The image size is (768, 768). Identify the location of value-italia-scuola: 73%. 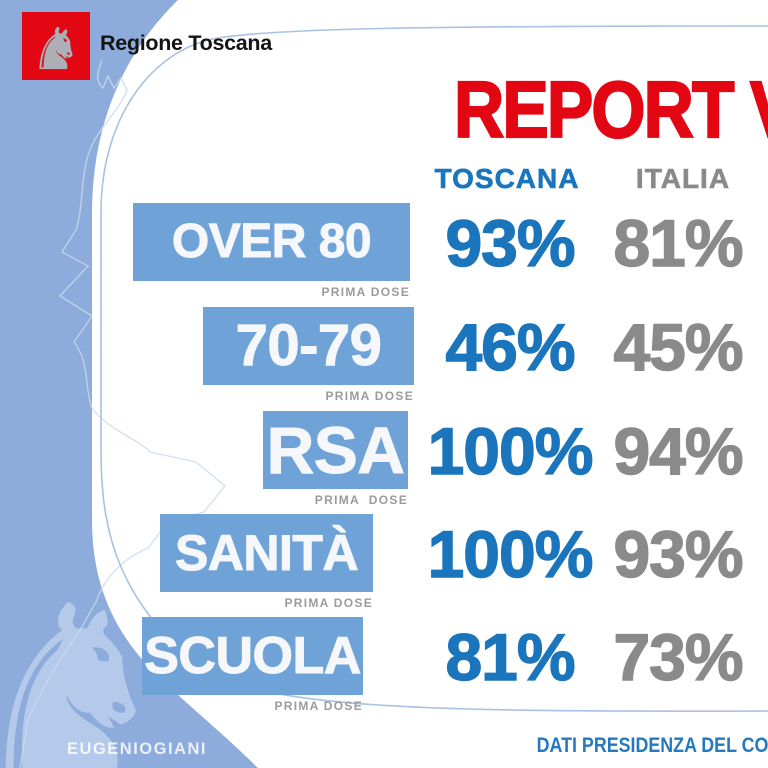
(679, 656).